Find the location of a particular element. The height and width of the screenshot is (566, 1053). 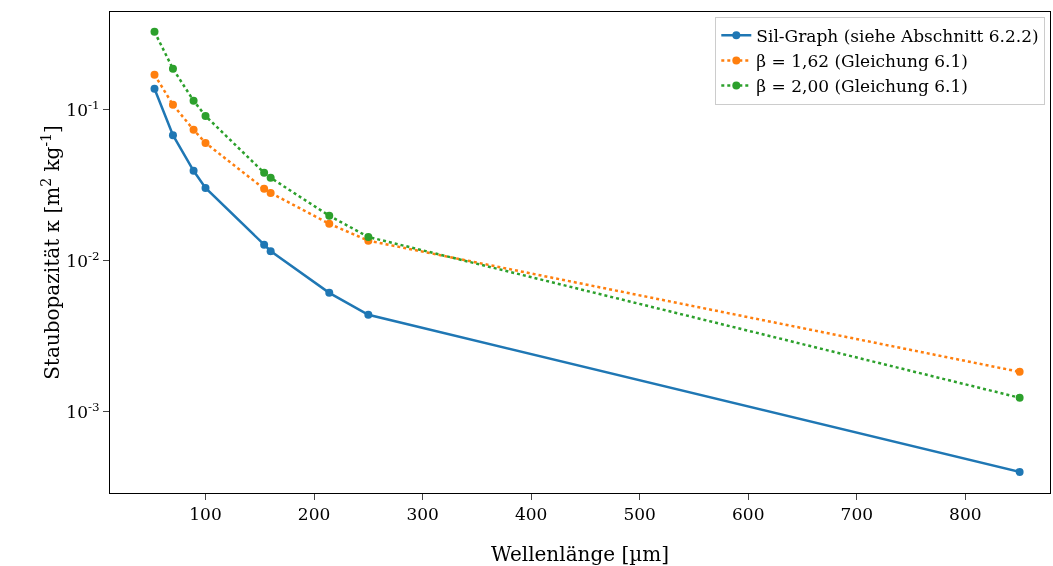

legend-label: β = 1,62 (Gleichung 6.1) is located at coordinates (862, 61).